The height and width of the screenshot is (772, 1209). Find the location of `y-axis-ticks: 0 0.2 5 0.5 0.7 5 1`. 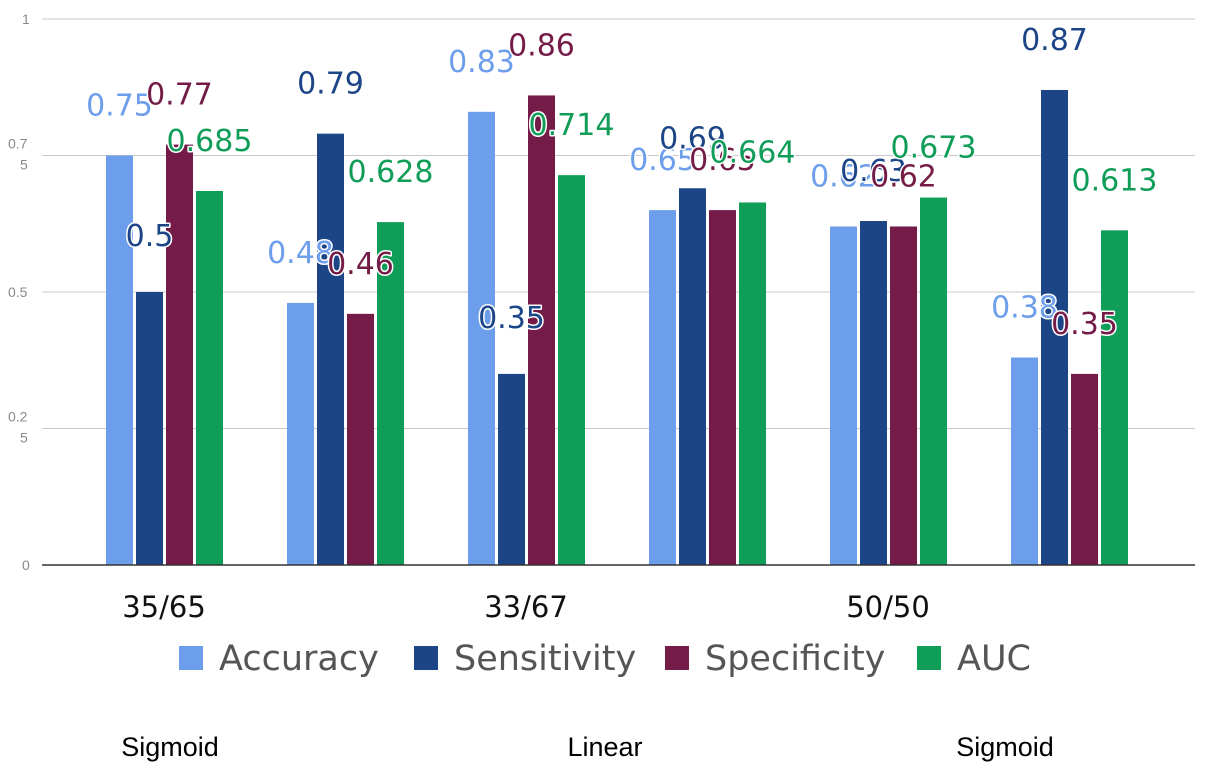

y-axis-ticks: 0 0.2 5 0.5 0.7 5 1 is located at coordinates (19, 292).